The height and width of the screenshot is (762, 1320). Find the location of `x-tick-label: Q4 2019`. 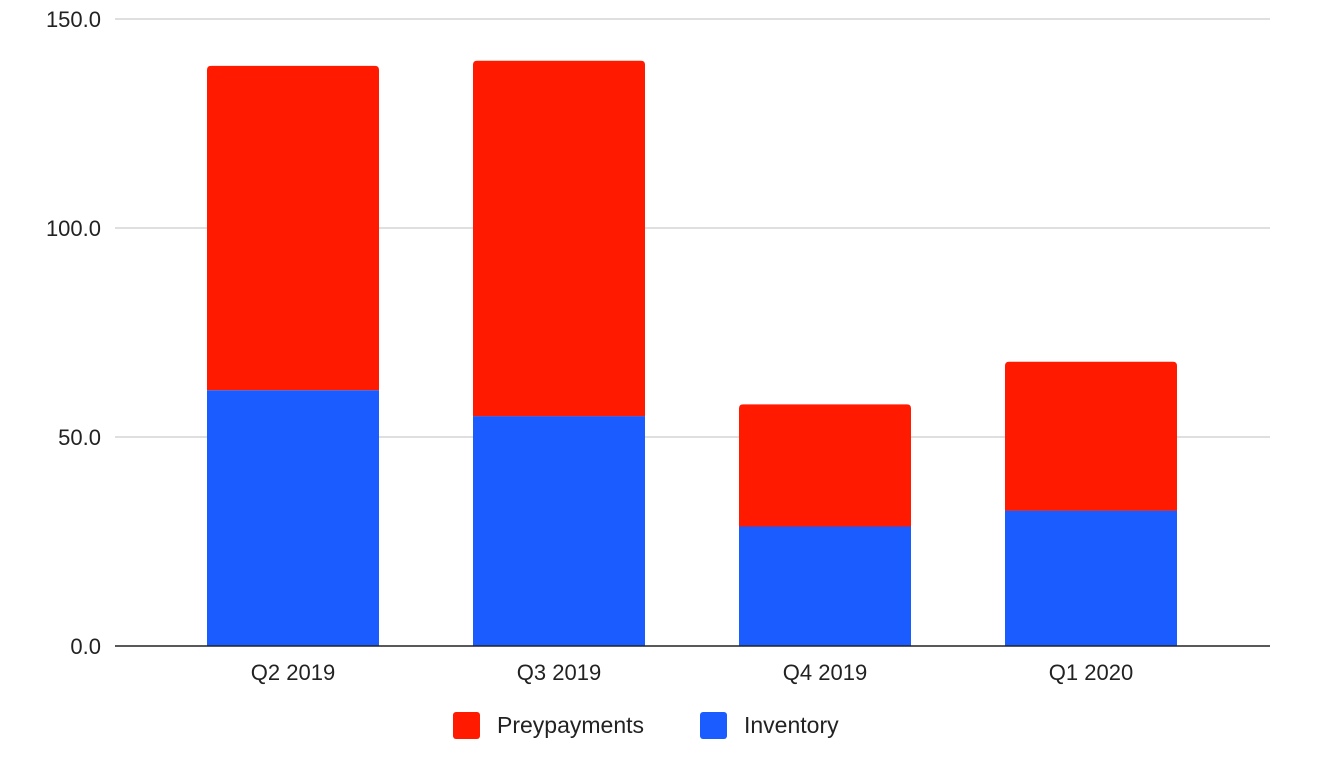

x-tick-label: Q4 2019 is located at coordinates (825, 672).